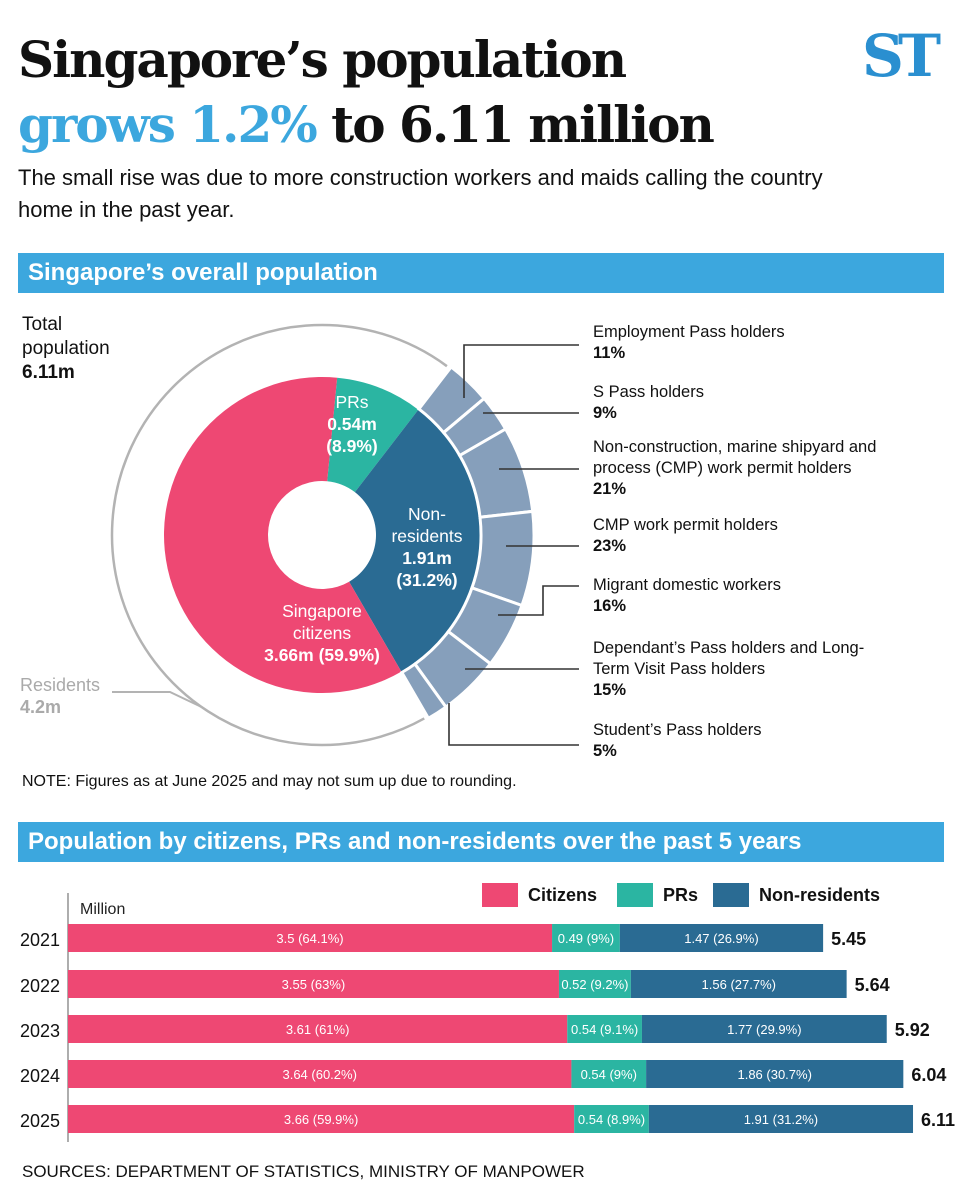 This screenshot has height=1200, width=960. I want to click on bar-total-label: 5.92, so click(912, 1030).